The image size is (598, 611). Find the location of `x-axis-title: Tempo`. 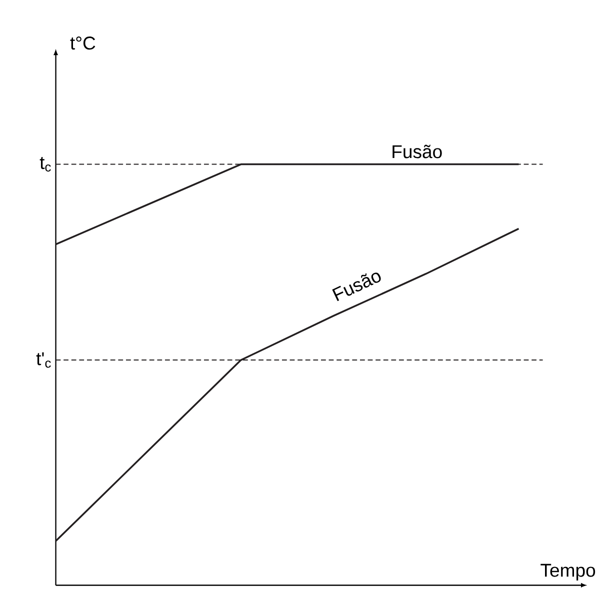

x-axis-title: Tempo is located at coordinates (568, 572).